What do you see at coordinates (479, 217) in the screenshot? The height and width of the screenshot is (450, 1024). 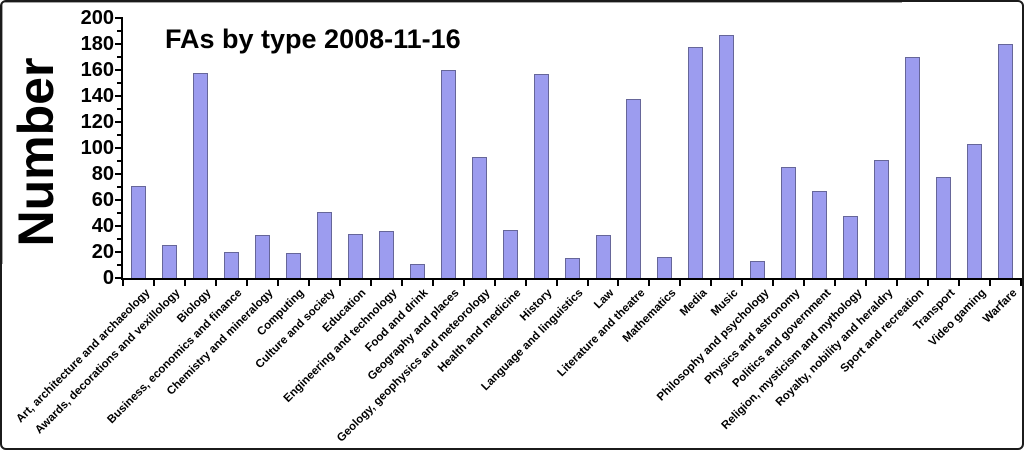 I see `bar-geology-geophysics-and-meteorology` at bounding box center [479, 217].